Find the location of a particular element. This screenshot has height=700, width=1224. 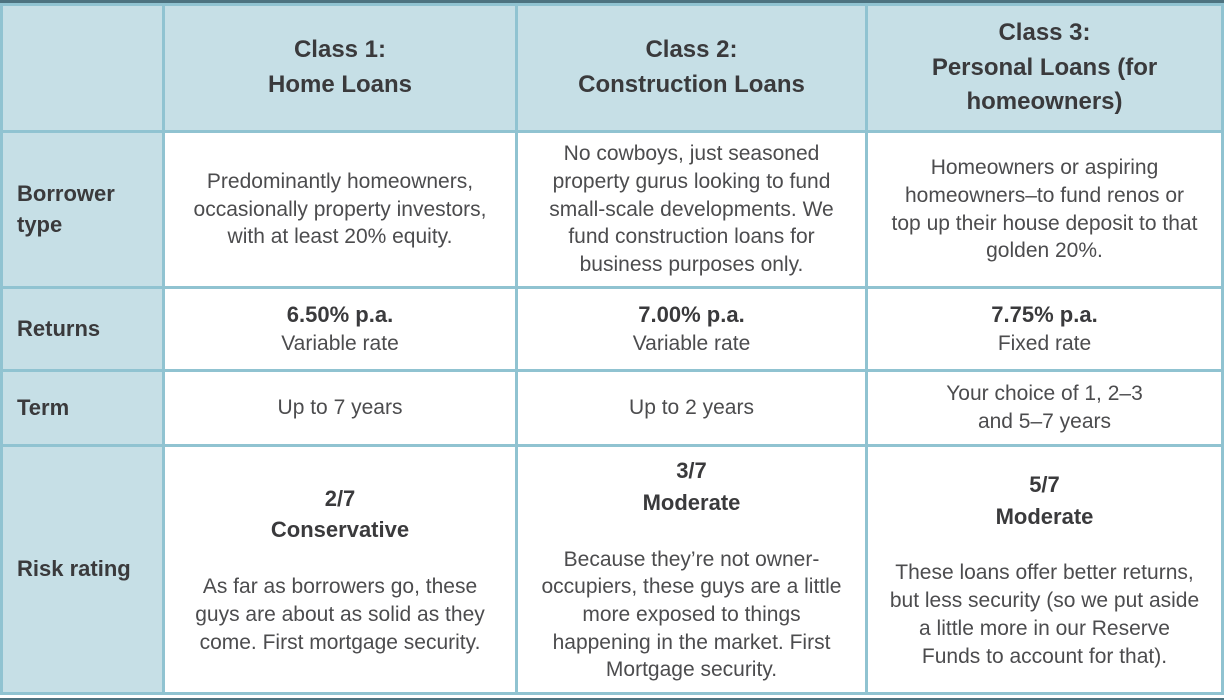

returns-class3-rate: 7.75% p.a. is located at coordinates (1044, 315).